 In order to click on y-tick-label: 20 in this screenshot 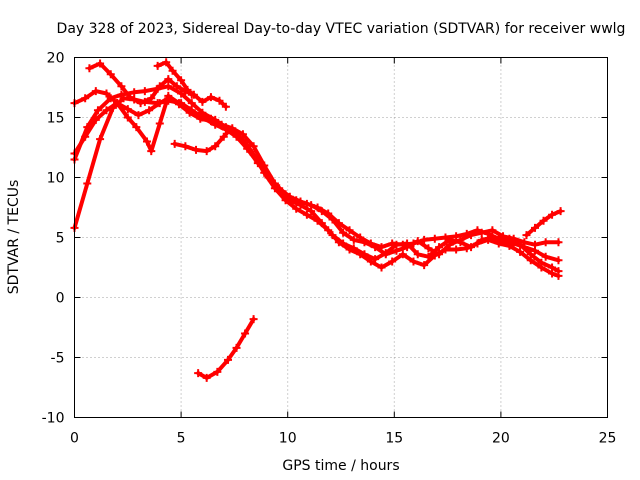, I will do `click(56, 59)`.